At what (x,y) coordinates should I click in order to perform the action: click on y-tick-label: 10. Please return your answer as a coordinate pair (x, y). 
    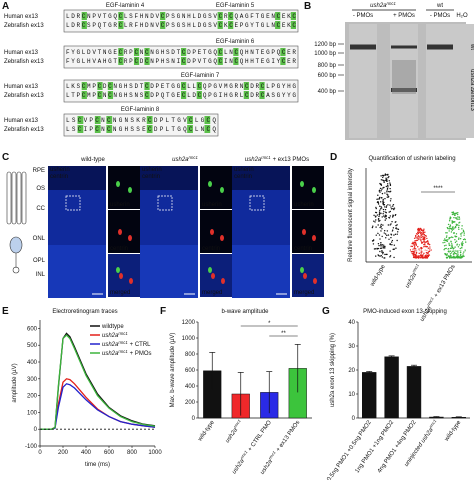
    Looking at the image, I should click on (351, 395).